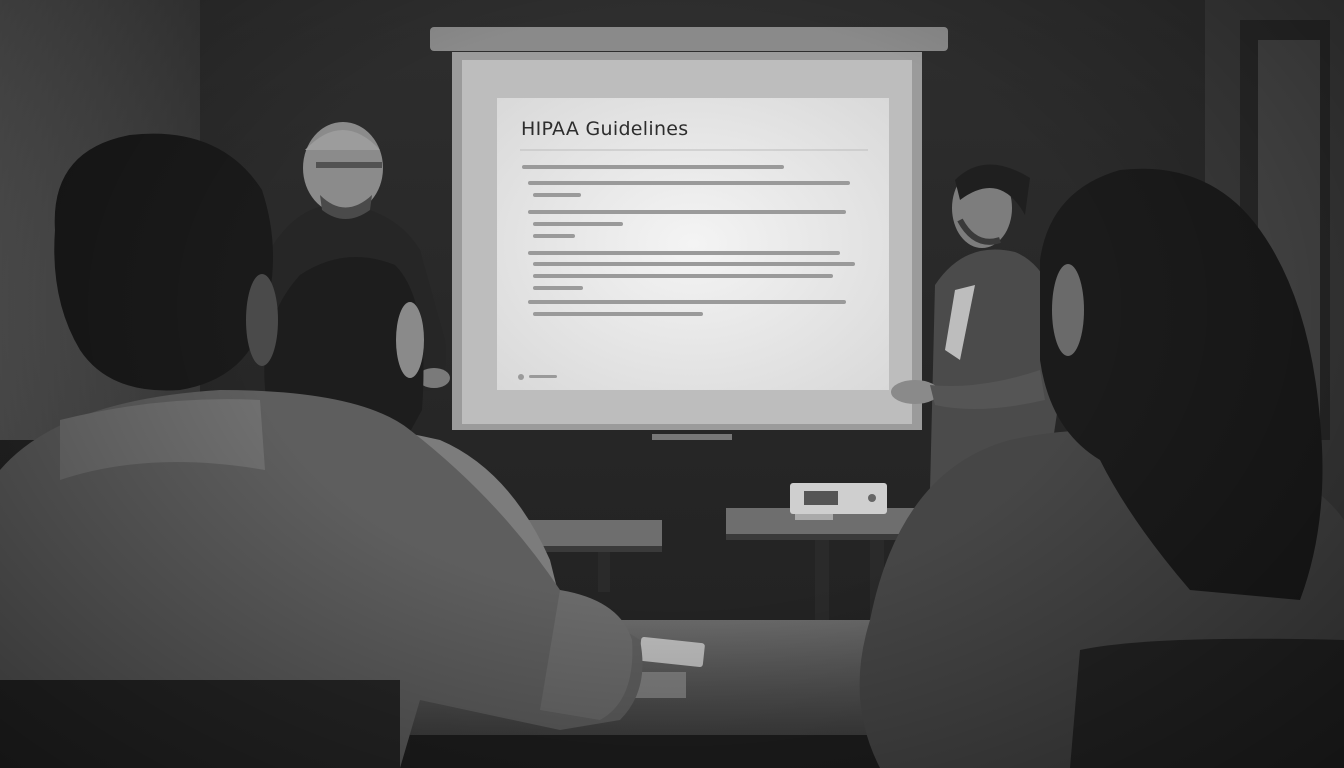 This screenshot has width=1344, height=768. I want to click on projected-slide, so click(693, 244).